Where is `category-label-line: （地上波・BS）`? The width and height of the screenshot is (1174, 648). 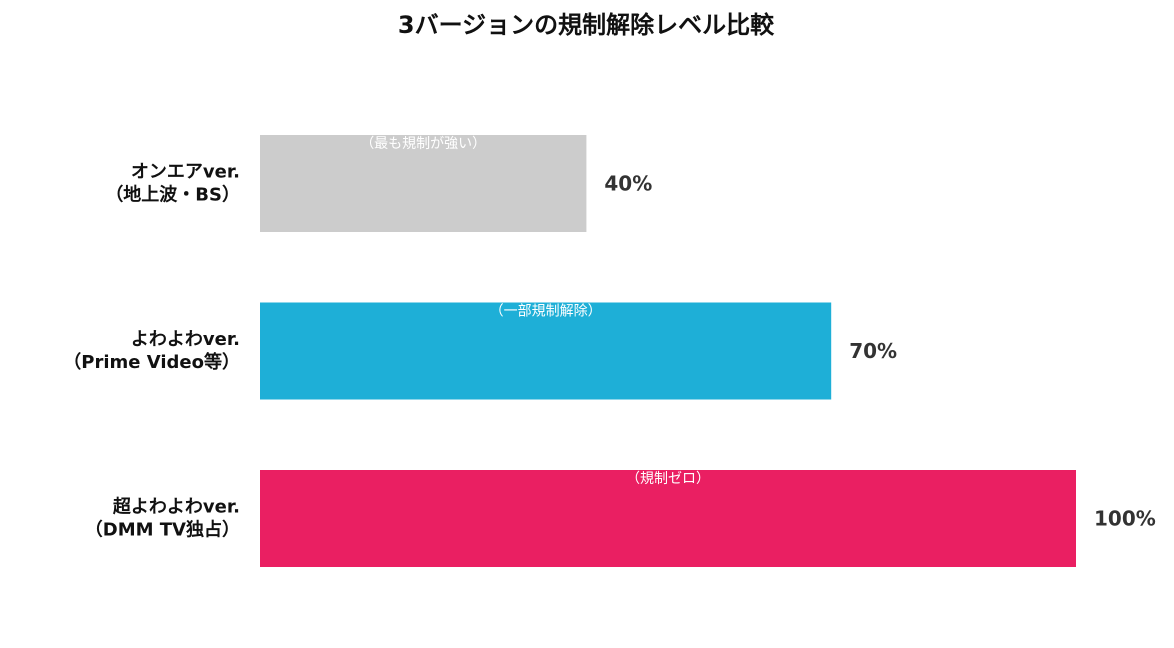 category-label-line: （地上波・BS） is located at coordinates (172, 195).